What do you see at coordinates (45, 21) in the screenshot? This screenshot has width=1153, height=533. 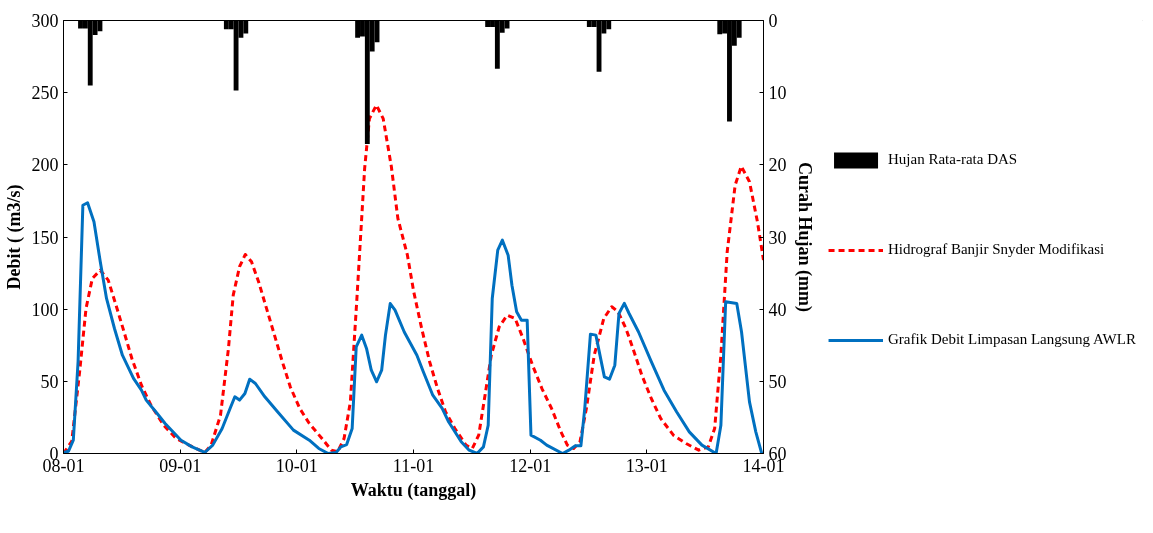 I see `y-tick-label: 300` at bounding box center [45, 21].